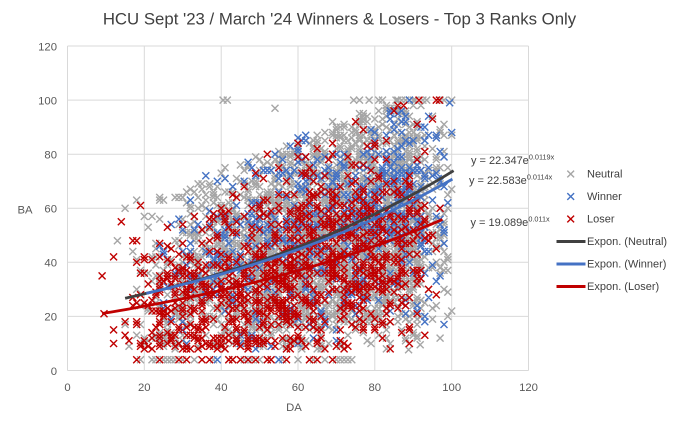 The width and height of the screenshot is (679, 436). Describe the element at coordinates (604, 175) in the screenshot. I see `svg-text: Neutral` at that location.